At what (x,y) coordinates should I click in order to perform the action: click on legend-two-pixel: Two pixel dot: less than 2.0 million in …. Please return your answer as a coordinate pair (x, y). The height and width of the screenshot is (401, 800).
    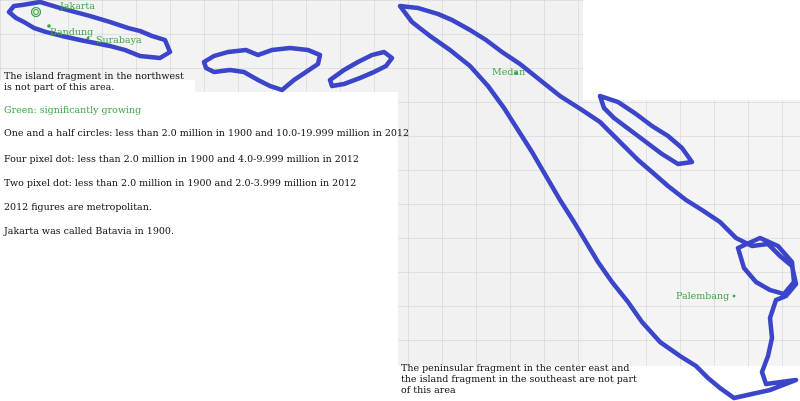
    Looking at the image, I should click on (180, 183).